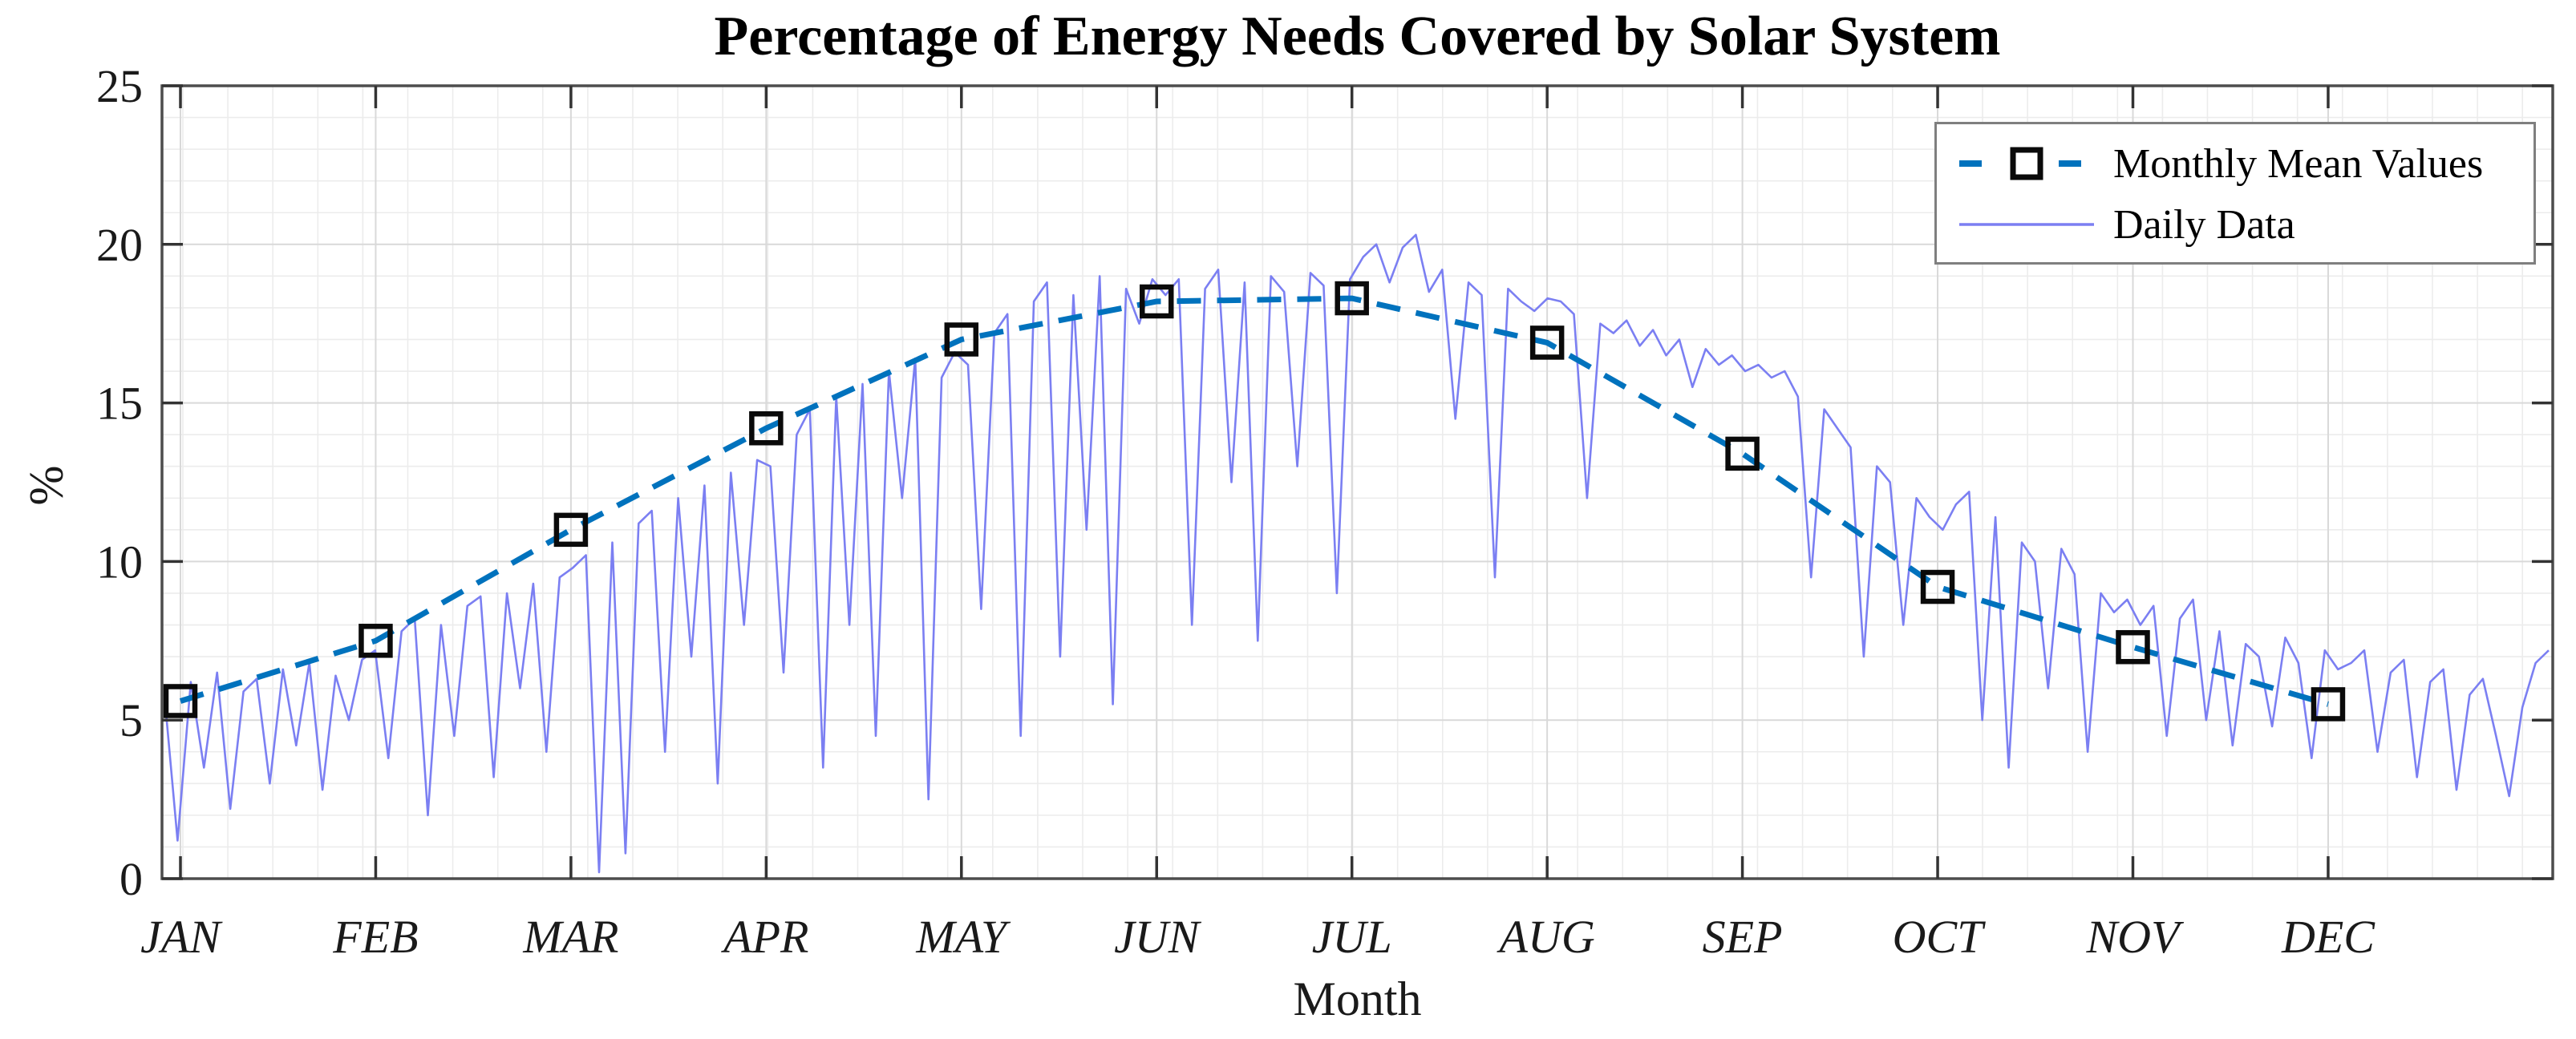  What do you see at coordinates (1357, 998) in the screenshot?
I see `x-axis-label: Month` at bounding box center [1357, 998].